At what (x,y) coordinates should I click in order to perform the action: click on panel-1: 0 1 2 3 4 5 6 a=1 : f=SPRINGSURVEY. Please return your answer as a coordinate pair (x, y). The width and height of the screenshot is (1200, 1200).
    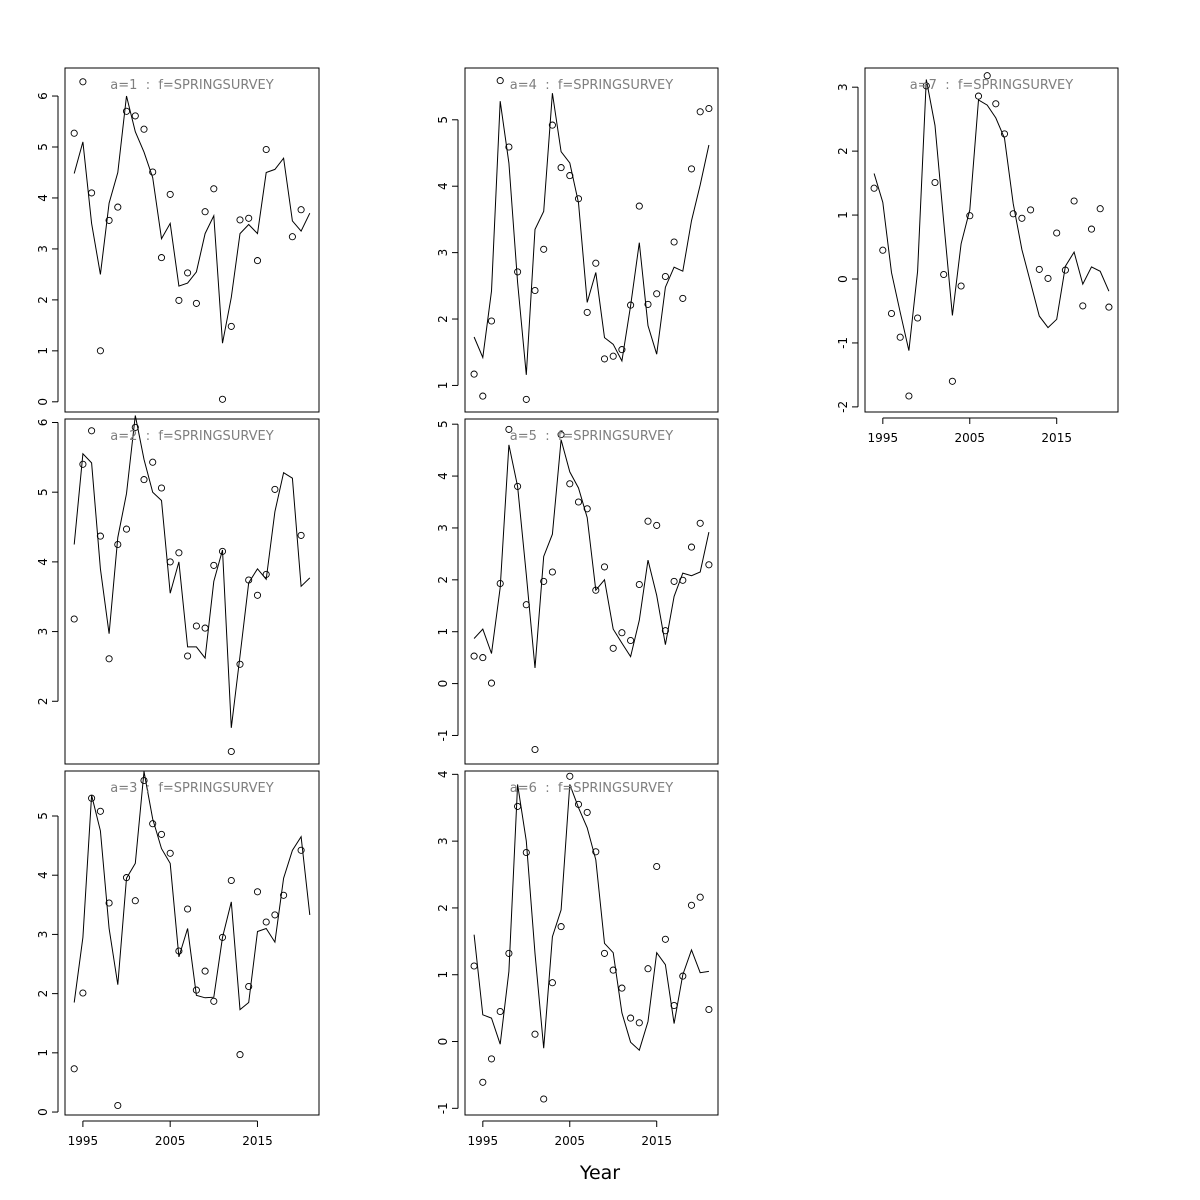
    Looking at the image, I should click on (178, 240).